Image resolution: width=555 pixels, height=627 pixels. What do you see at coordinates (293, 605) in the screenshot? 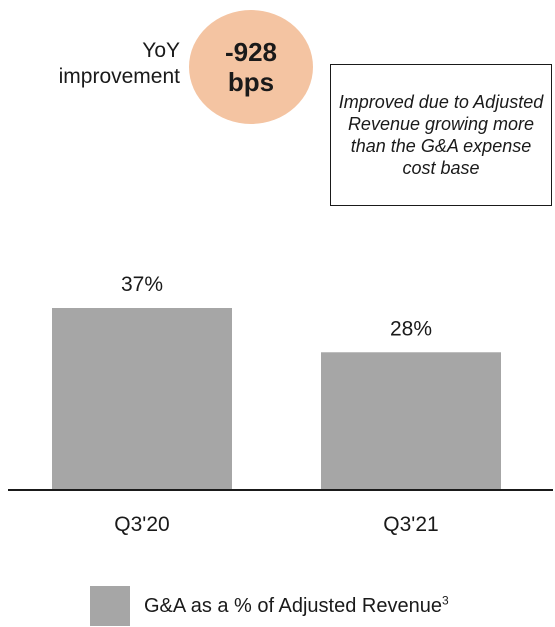
I see `legend-label: G&A as a % of Adjusted Revenue` at bounding box center [293, 605].